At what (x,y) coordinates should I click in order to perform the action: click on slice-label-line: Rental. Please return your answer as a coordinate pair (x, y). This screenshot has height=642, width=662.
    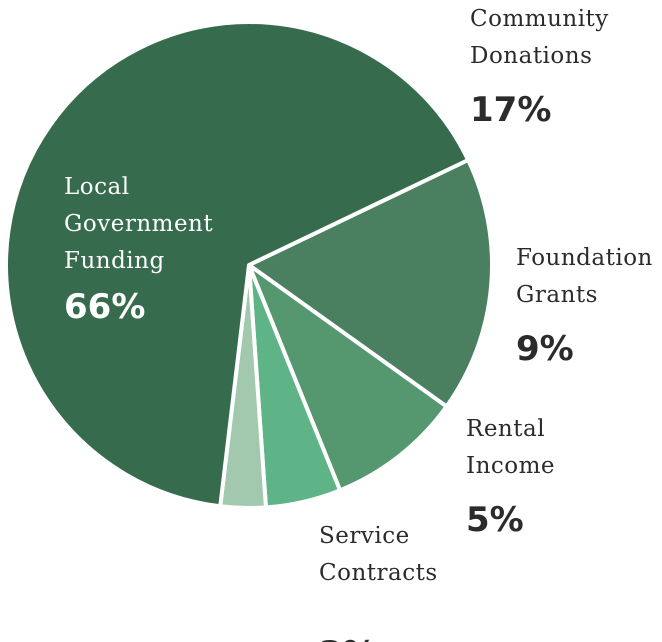
    Looking at the image, I should click on (505, 429).